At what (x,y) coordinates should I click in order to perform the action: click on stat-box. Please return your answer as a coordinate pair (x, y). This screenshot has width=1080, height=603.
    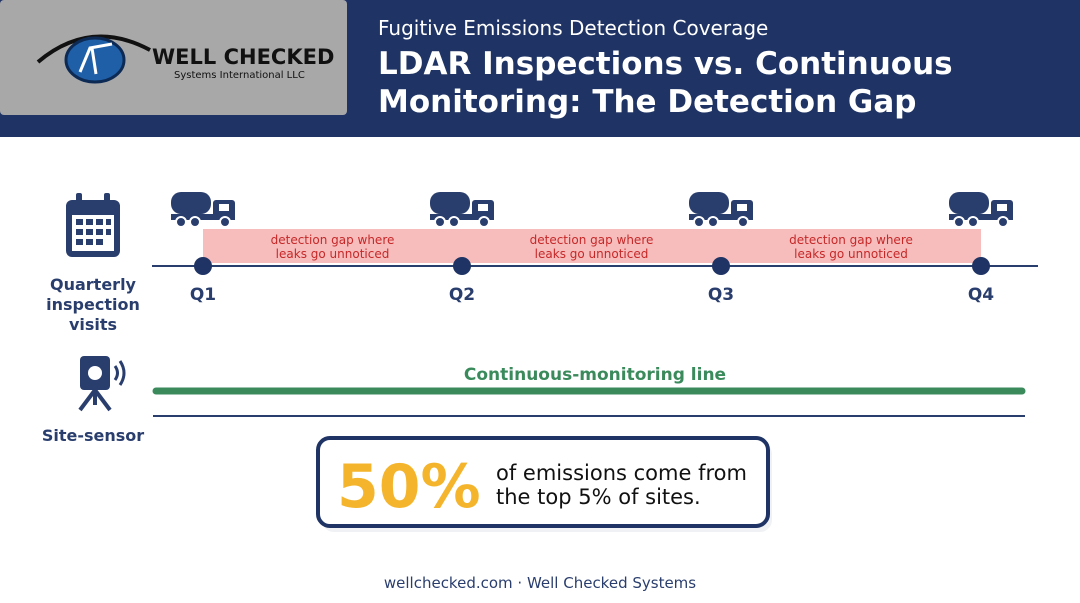
    Looking at the image, I should click on (543, 482).